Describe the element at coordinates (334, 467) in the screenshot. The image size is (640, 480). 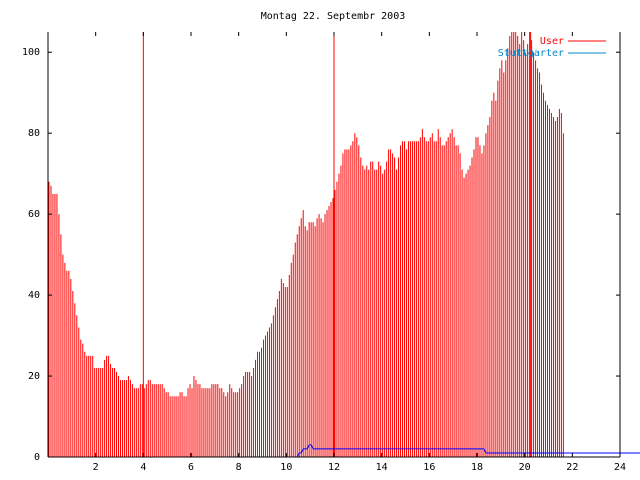
I see `x-tick-label: 12` at that location.